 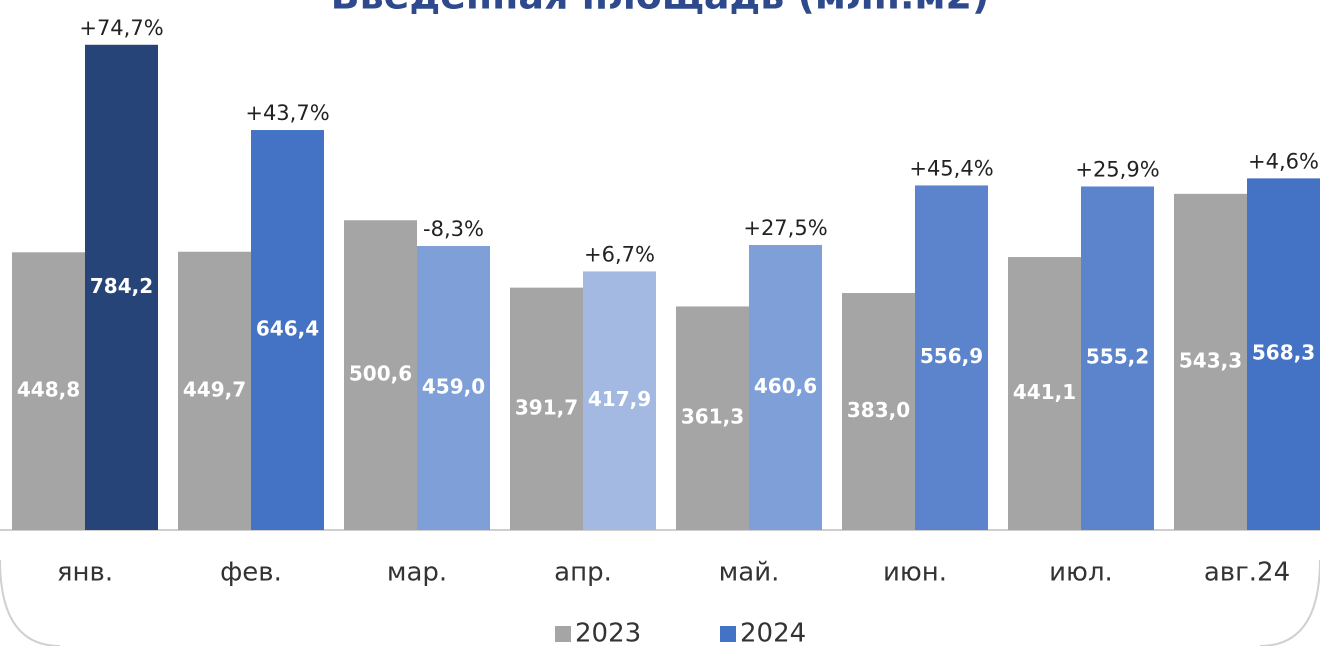 I want to click on value-label: 556,9, so click(x=951, y=356).